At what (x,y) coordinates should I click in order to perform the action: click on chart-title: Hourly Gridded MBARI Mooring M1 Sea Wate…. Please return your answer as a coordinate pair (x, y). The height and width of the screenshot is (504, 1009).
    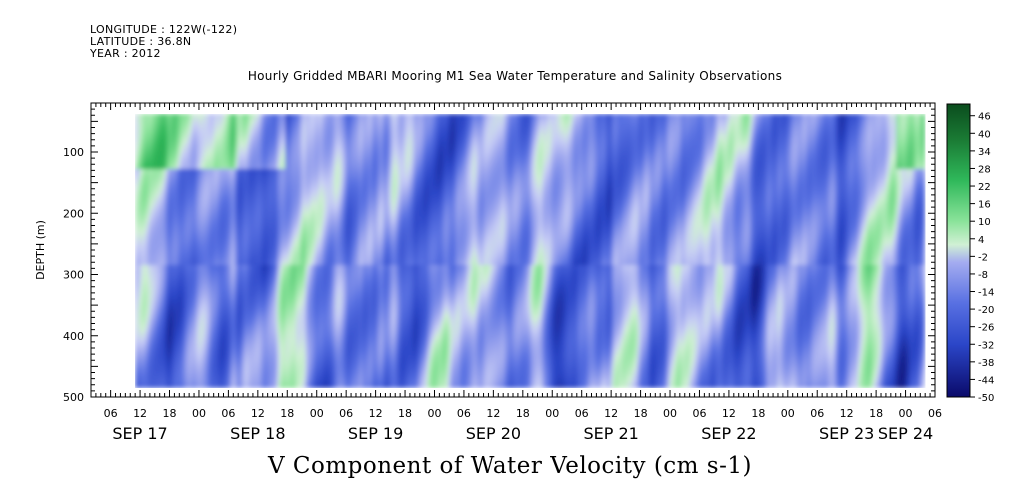
    Looking at the image, I should click on (515, 76).